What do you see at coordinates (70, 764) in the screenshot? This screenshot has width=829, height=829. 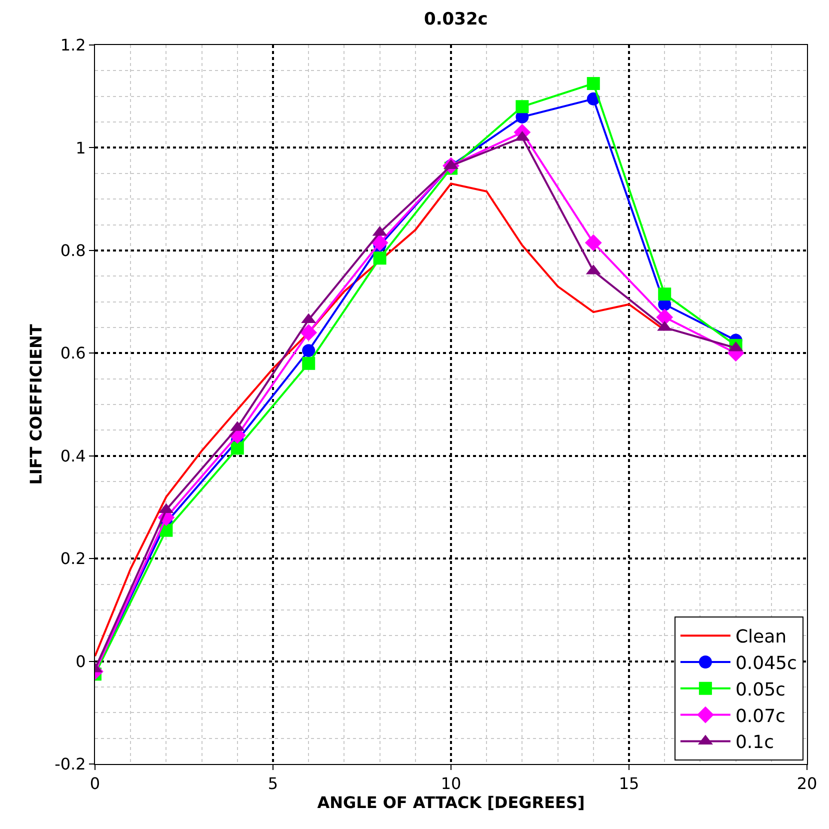 I see `y-tick-label: -0.2` at bounding box center [70, 764].